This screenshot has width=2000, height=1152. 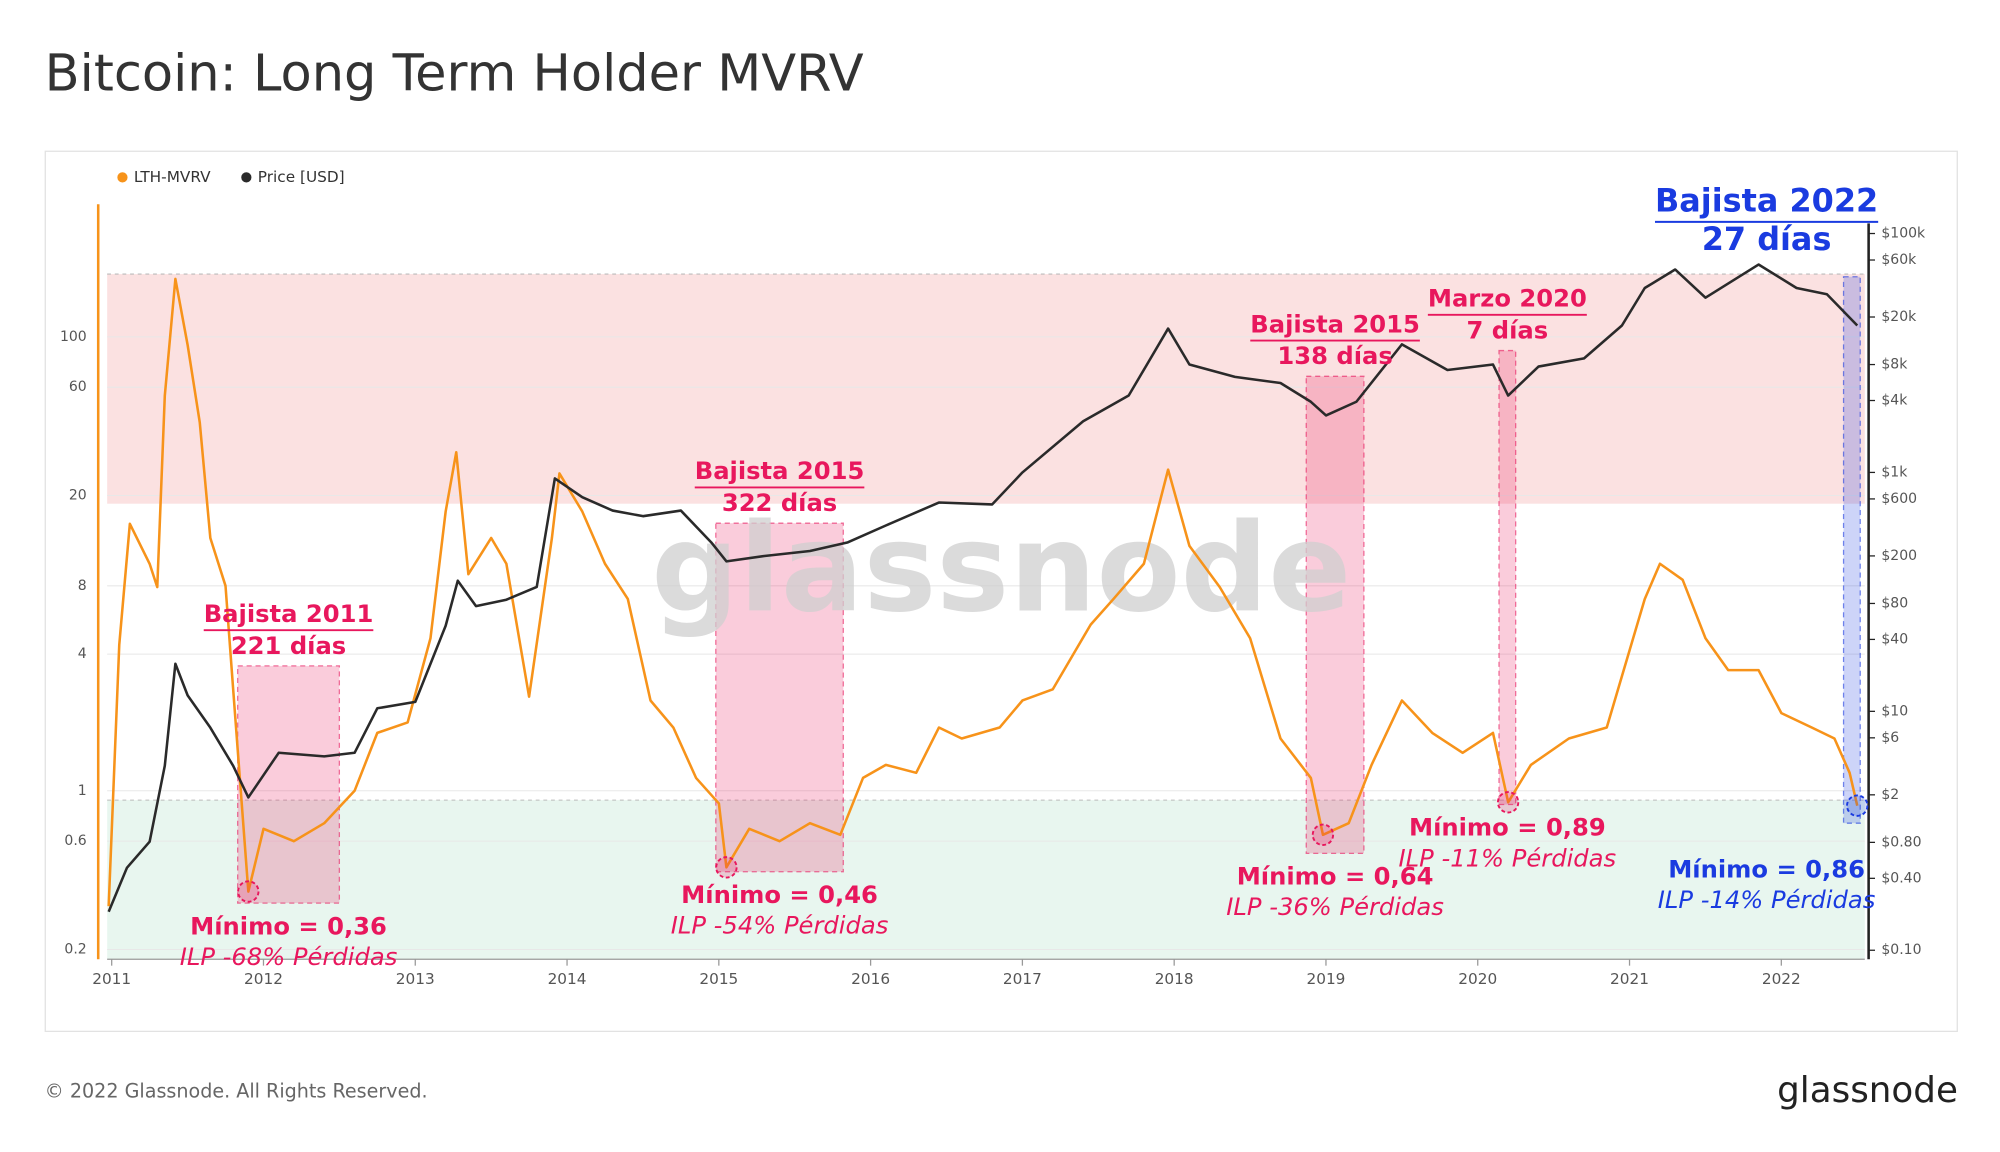 I want to click on x-tick-label: 2022, so click(x=1781, y=979).